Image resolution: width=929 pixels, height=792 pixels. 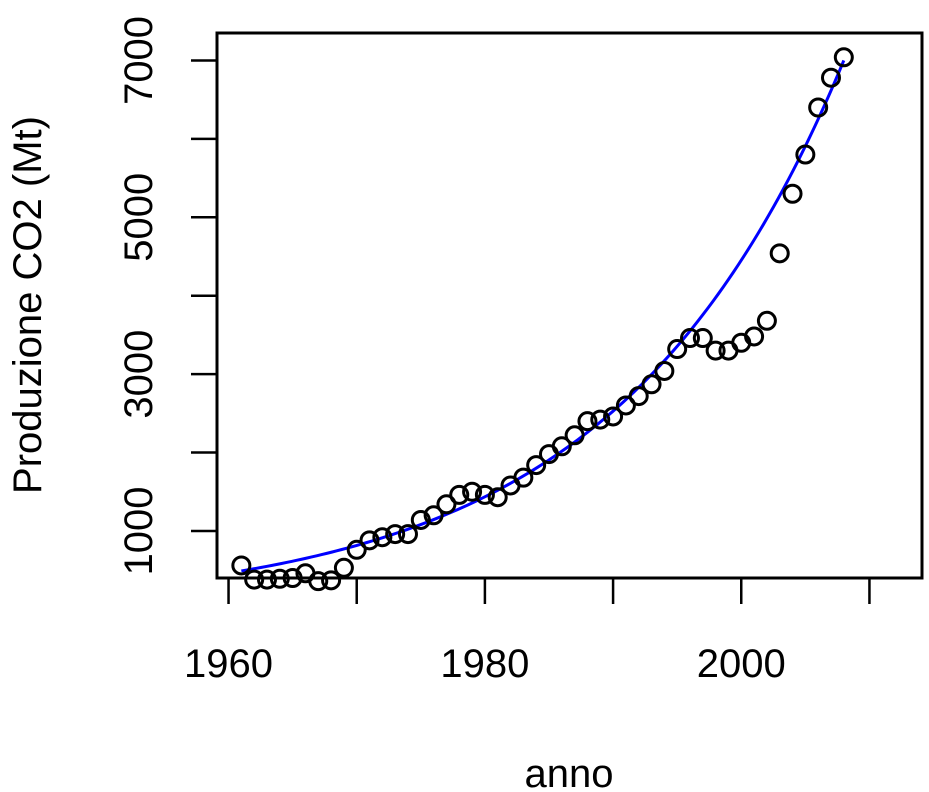 What do you see at coordinates (28, 305) in the screenshot?
I see `y-axis-label: Produzione CO2 (Mt)` at bounding box center [28, 305].